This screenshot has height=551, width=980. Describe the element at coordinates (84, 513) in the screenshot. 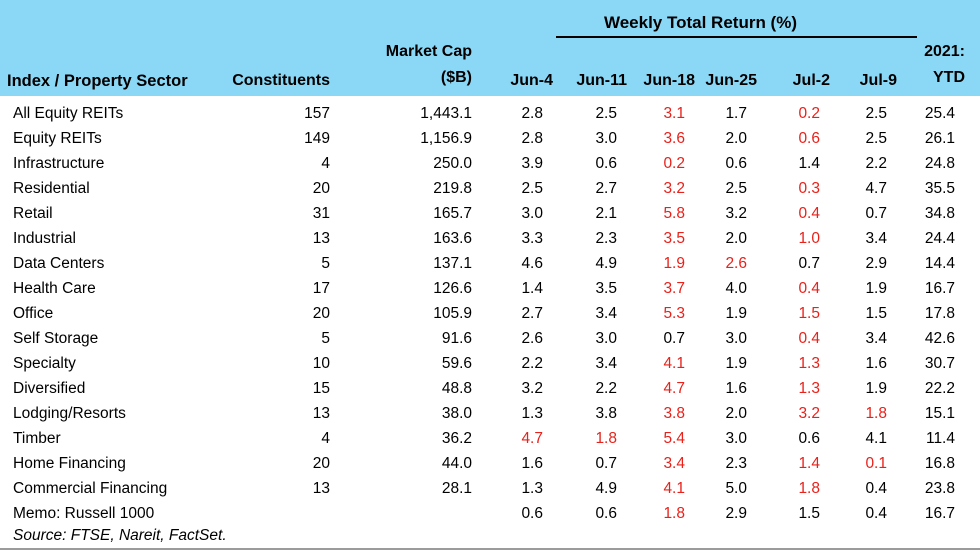

I see `sector-cell: Memo: Russell 1000` at that location.